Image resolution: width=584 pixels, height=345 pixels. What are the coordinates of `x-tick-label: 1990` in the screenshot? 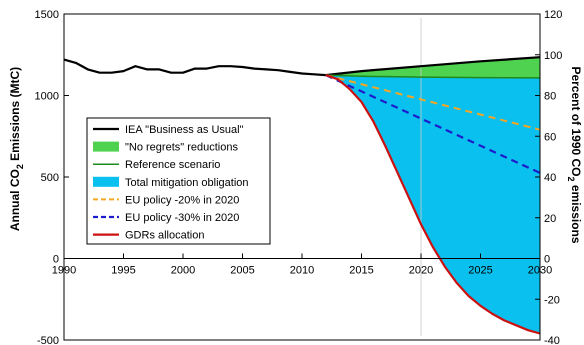 It's located at (64, 271).